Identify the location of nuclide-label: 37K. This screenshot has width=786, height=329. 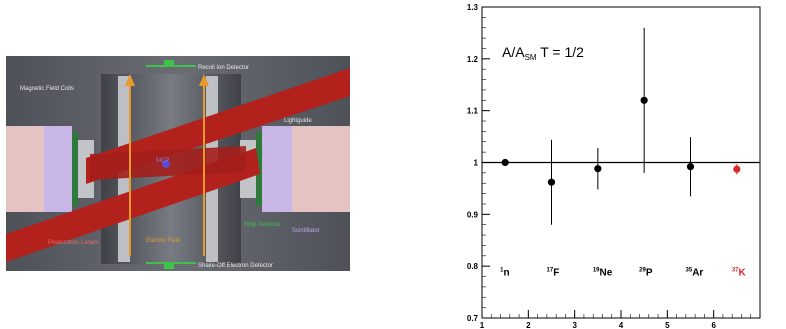
(739, 272).